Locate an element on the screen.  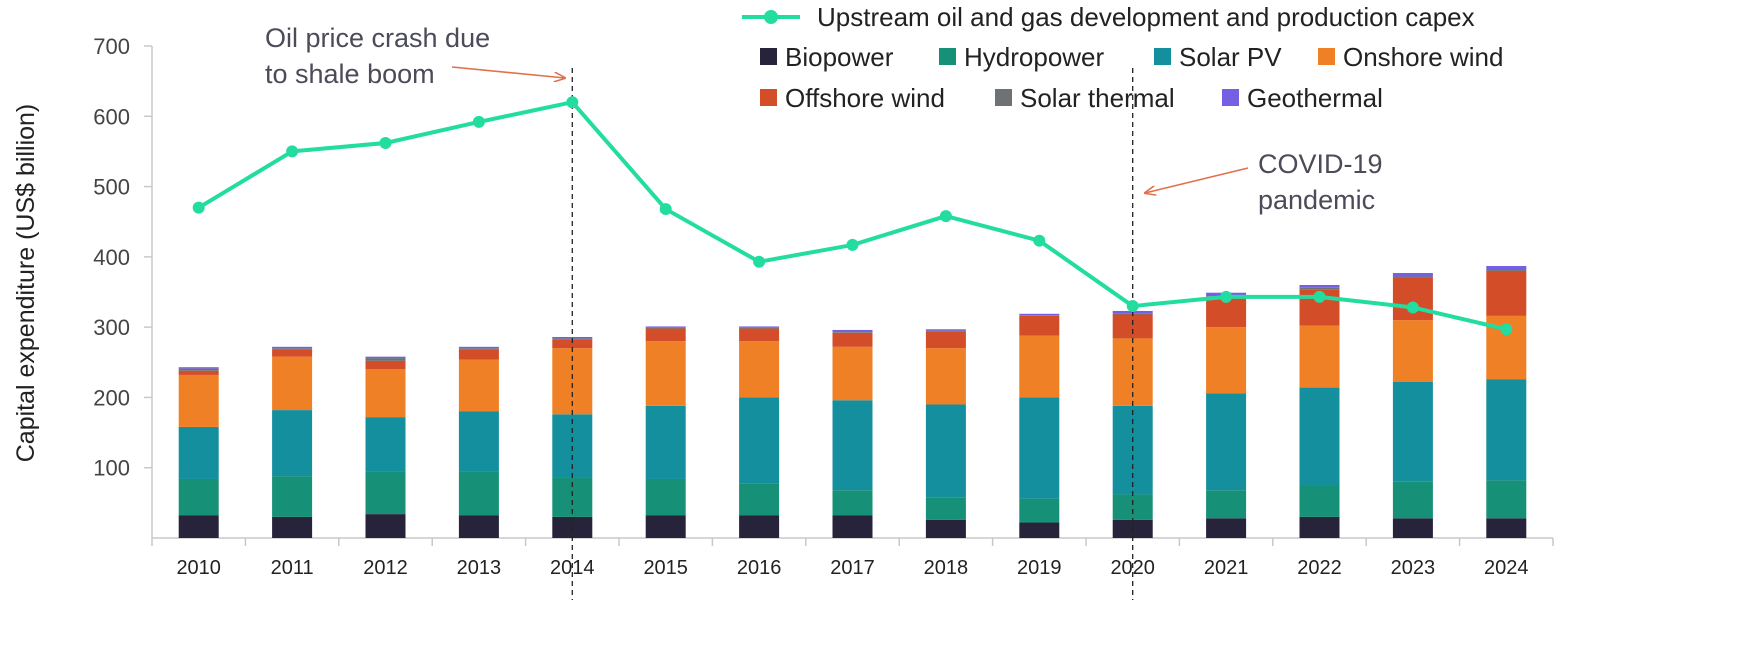
annotation-covid-text: pandemic is located at coordinates (1316, 200).